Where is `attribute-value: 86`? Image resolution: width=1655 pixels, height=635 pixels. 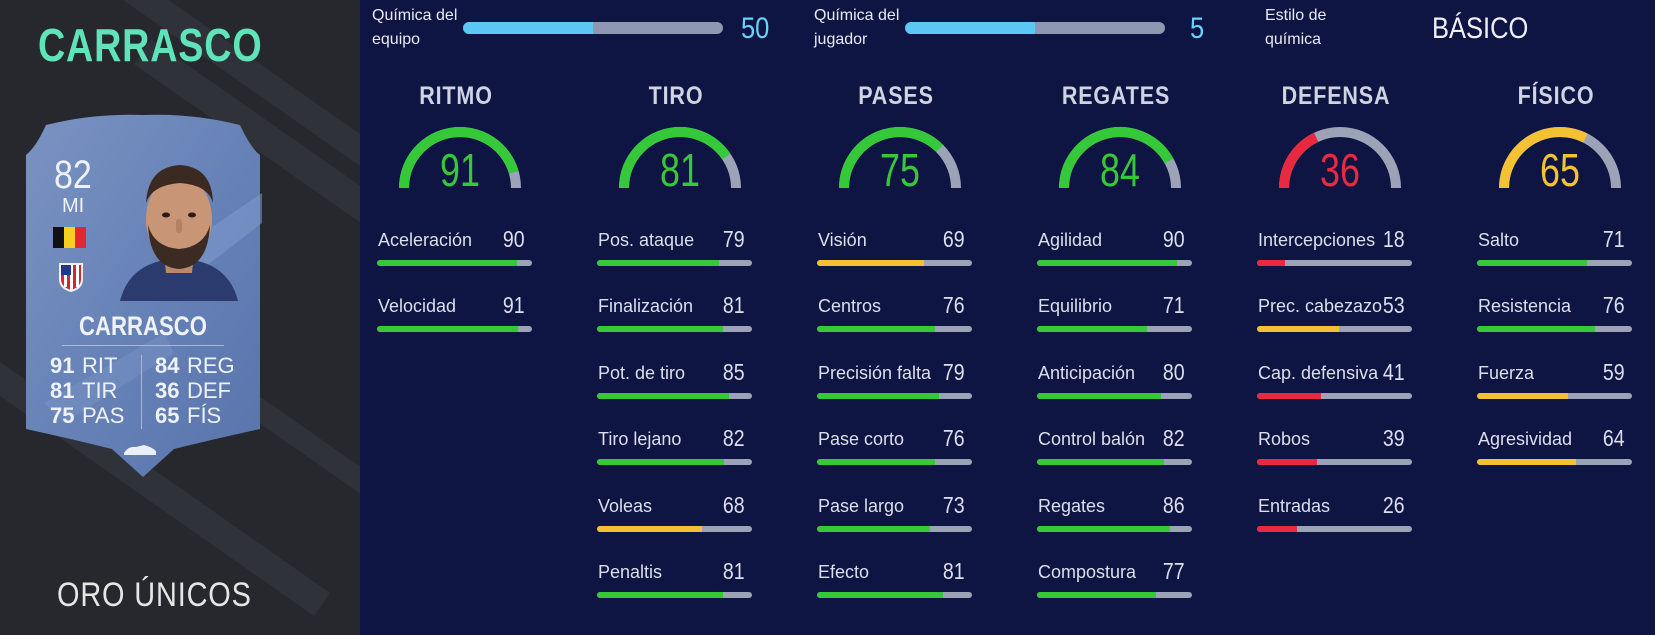 attribute-value: 86 is located at coordinates (1174, 505).